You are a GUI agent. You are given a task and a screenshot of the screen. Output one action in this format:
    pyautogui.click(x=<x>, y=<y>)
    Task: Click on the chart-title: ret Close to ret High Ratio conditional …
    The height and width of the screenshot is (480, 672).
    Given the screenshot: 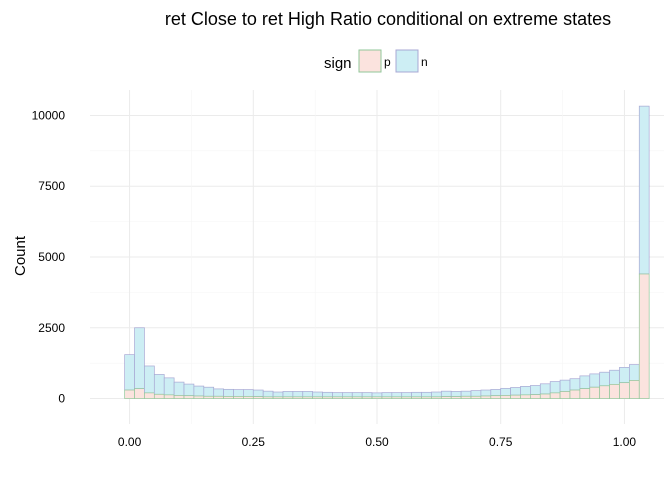 What is the action you would take?
    pyautogui.click(x=388, y=19)
    